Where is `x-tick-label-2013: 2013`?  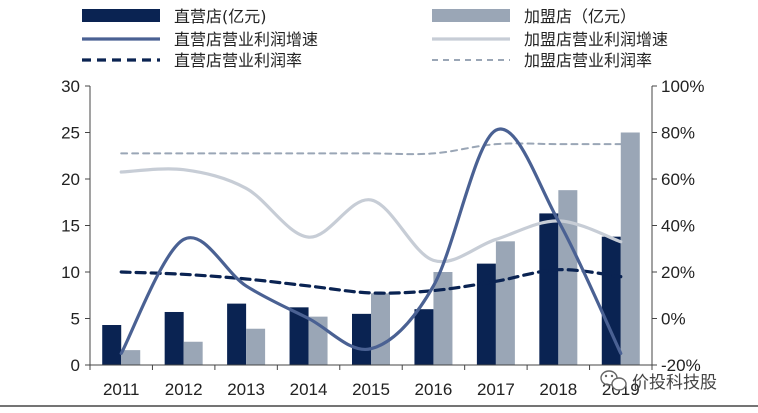
x-tick-label-2013: 2013 is located at coordinates (246, 389).